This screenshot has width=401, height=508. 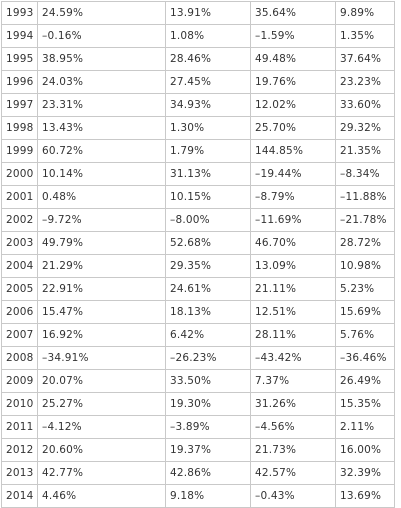 What do you see at coordinates (208, 197) in the screenshot?
I see `return-cell-col-2: 10.15%` at bounding box center [208, 197].